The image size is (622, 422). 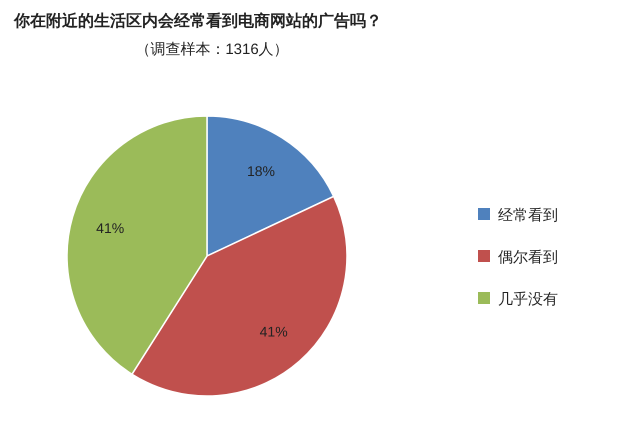 I want to click on subtitle: （调查样本：1316人）, so click(x=212, y=49).